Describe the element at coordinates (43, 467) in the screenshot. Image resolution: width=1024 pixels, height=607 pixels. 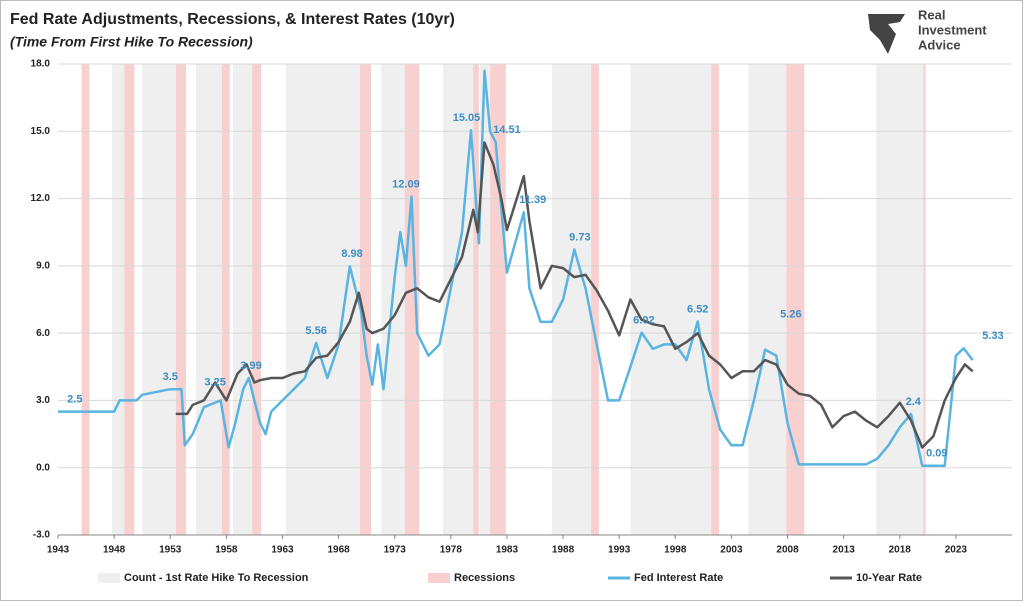
I see `y-tick-label: 0.0` at that location.